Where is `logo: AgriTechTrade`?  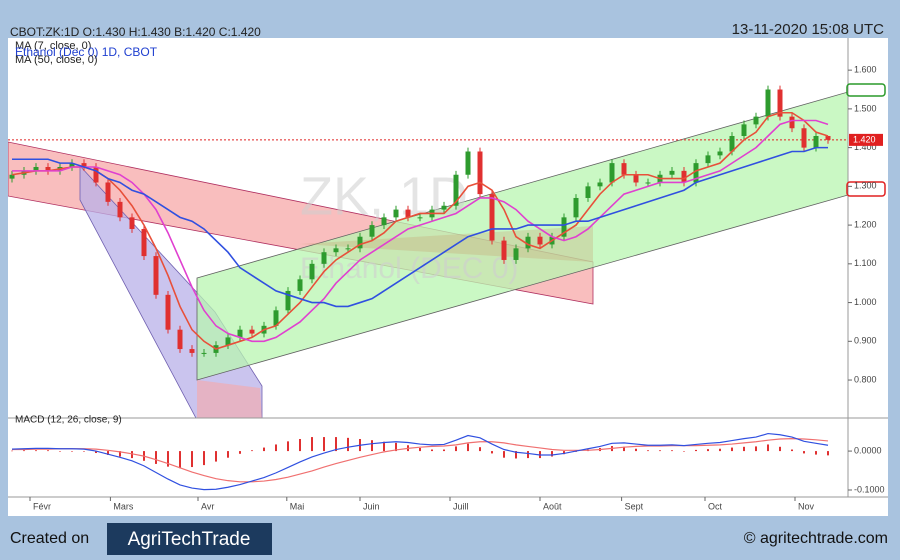
logo: AgriTechTrade is located at coordinates (189, 539).